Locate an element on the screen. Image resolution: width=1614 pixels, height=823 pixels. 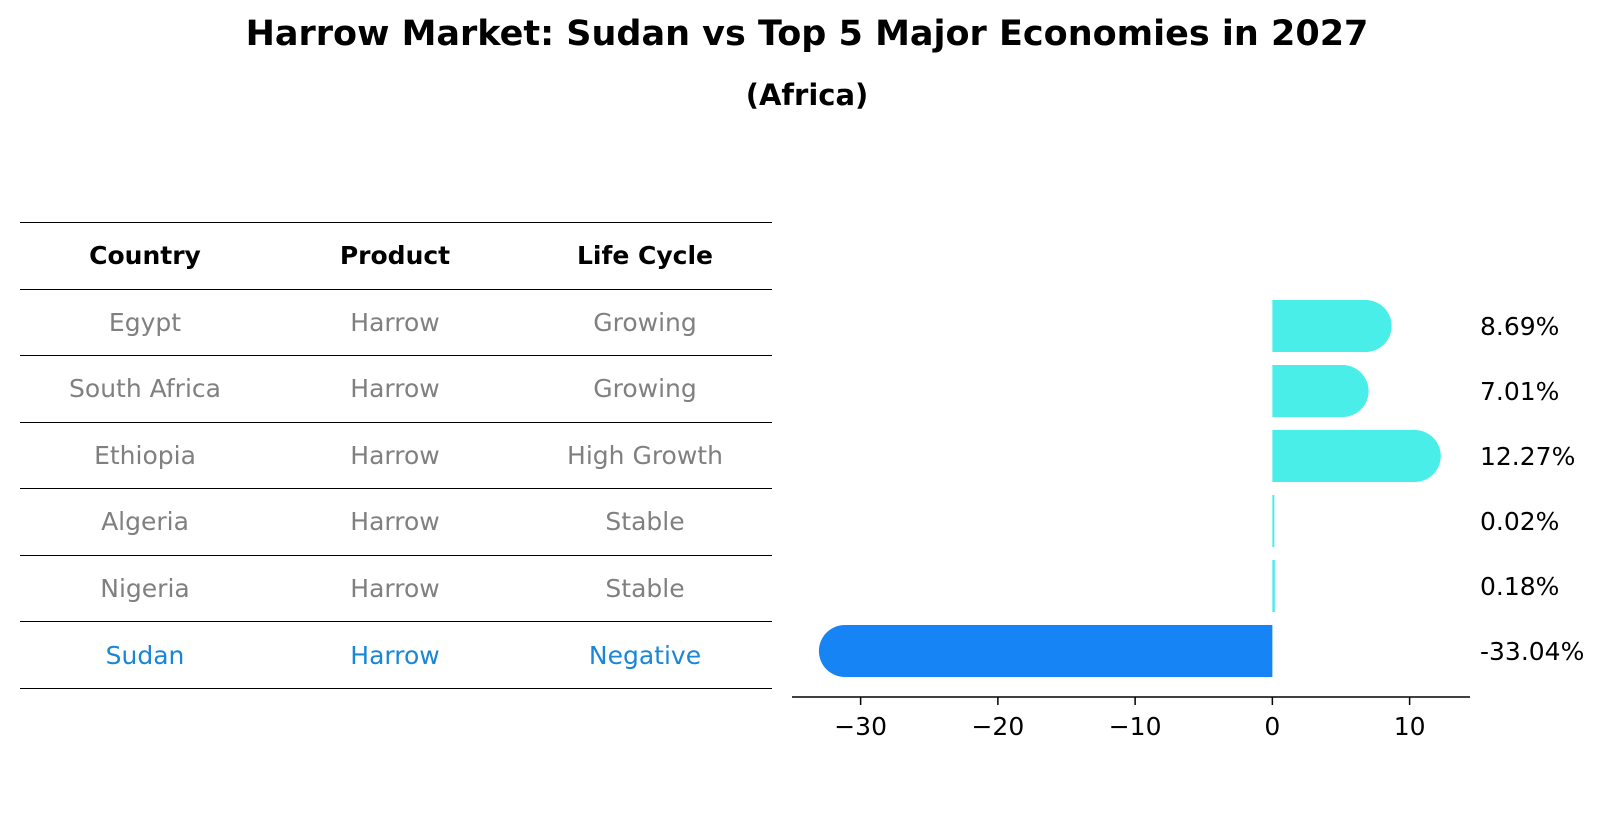
bar-nigeria is located at coordinates (1273, 586).